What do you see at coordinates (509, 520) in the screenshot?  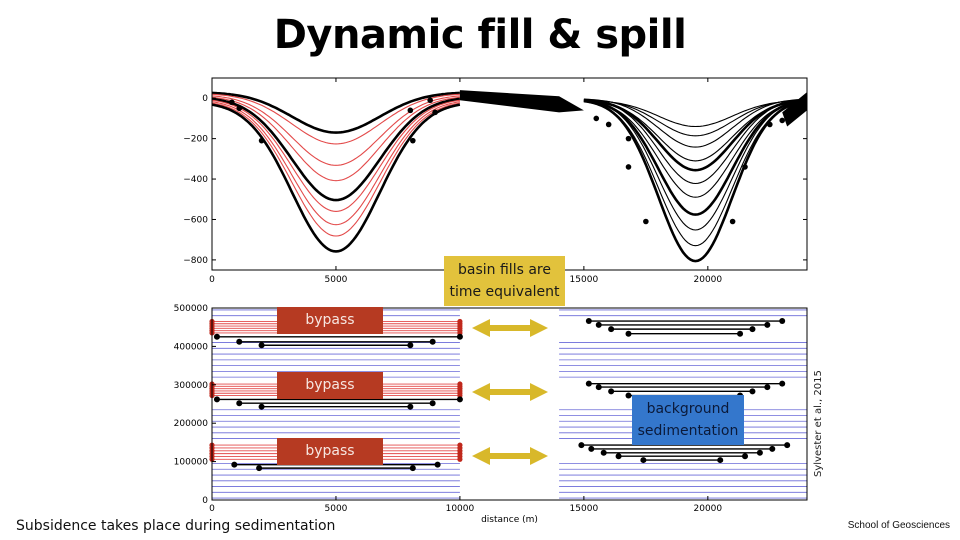 I see `bottom-xaxis-label: distance (m)` at bounding box center [509, 520].